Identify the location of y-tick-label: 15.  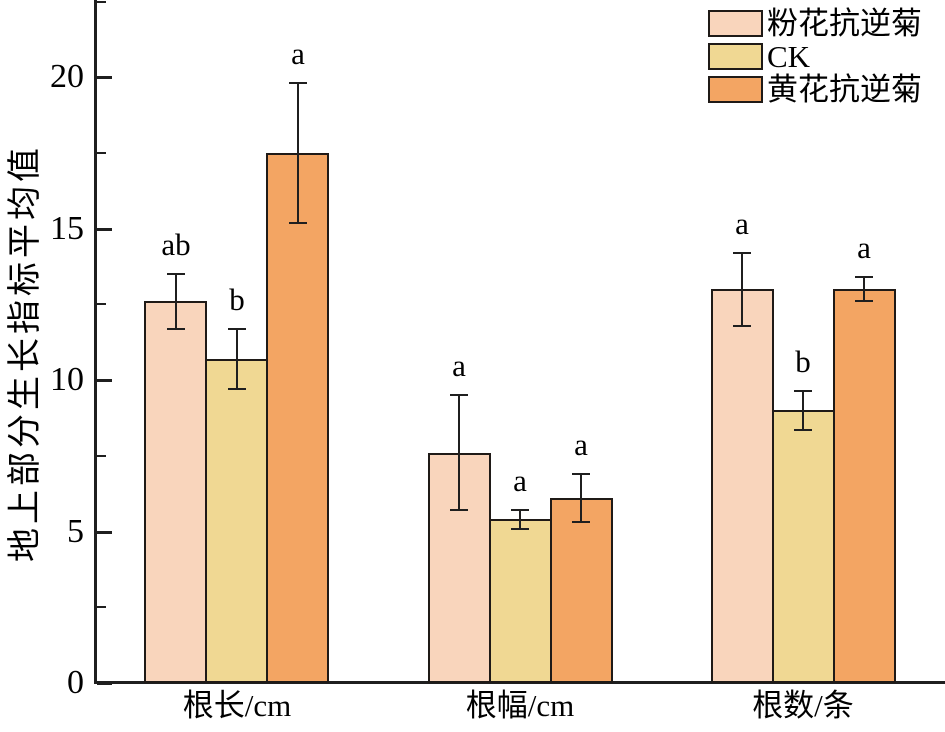
(67, 228).